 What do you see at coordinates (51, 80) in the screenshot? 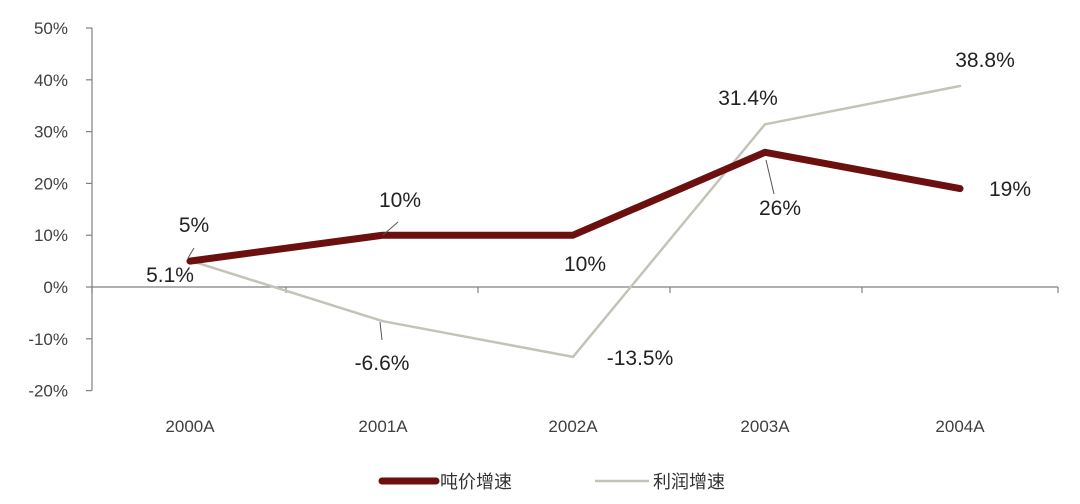
I see `y-tick-label: 40%` at bounding box center [51, 80].